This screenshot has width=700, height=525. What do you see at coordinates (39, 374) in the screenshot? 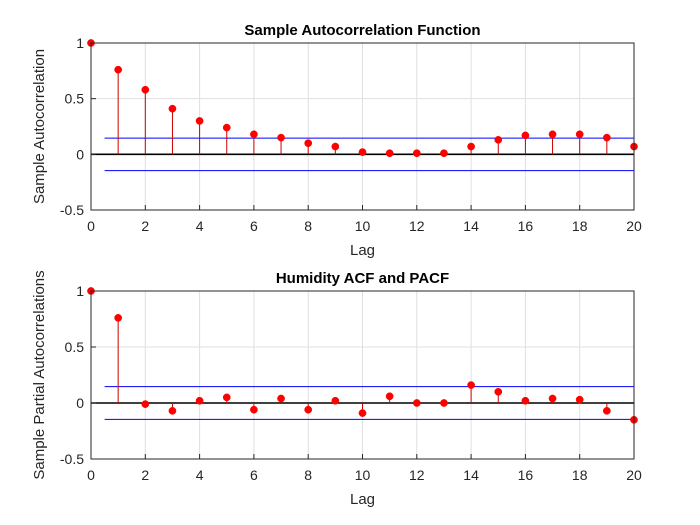
I see `pacf-ylabel: Sample Partial Autocorrelations` at bounding box center [39, 374].